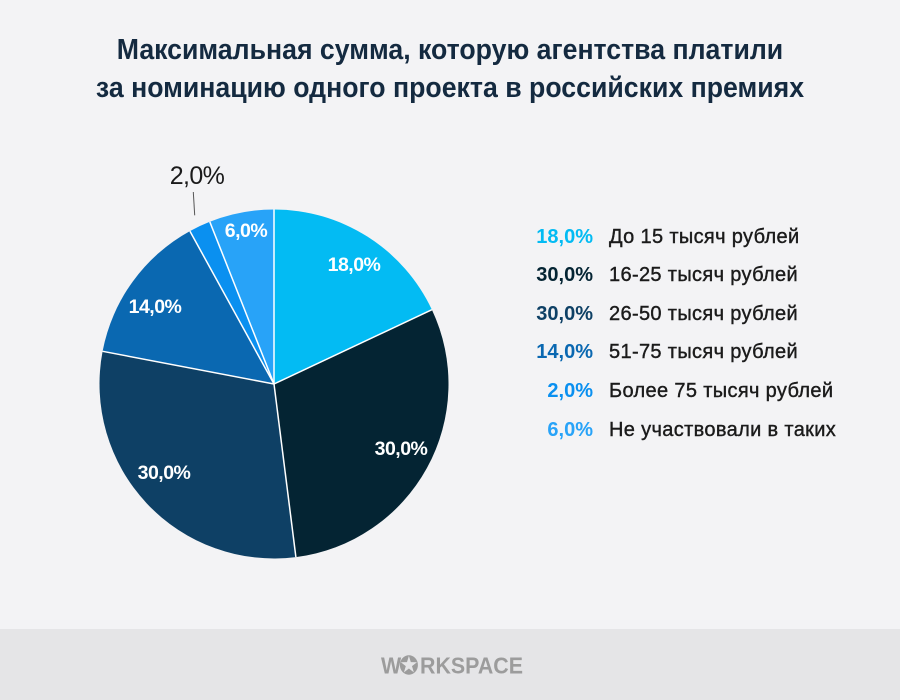  I want to click on svg-text: 14,0%, so click(155, 307).